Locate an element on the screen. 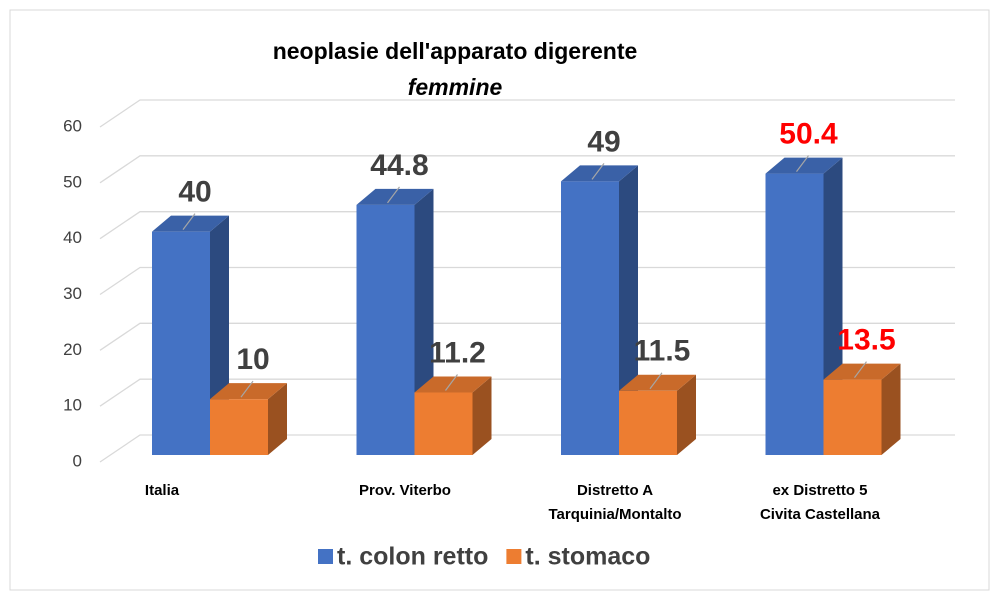 The width and height of the screenshot is (999, 600). chart-title: neoplasie dell'apparato digerente is located at coordinates (455, 51).